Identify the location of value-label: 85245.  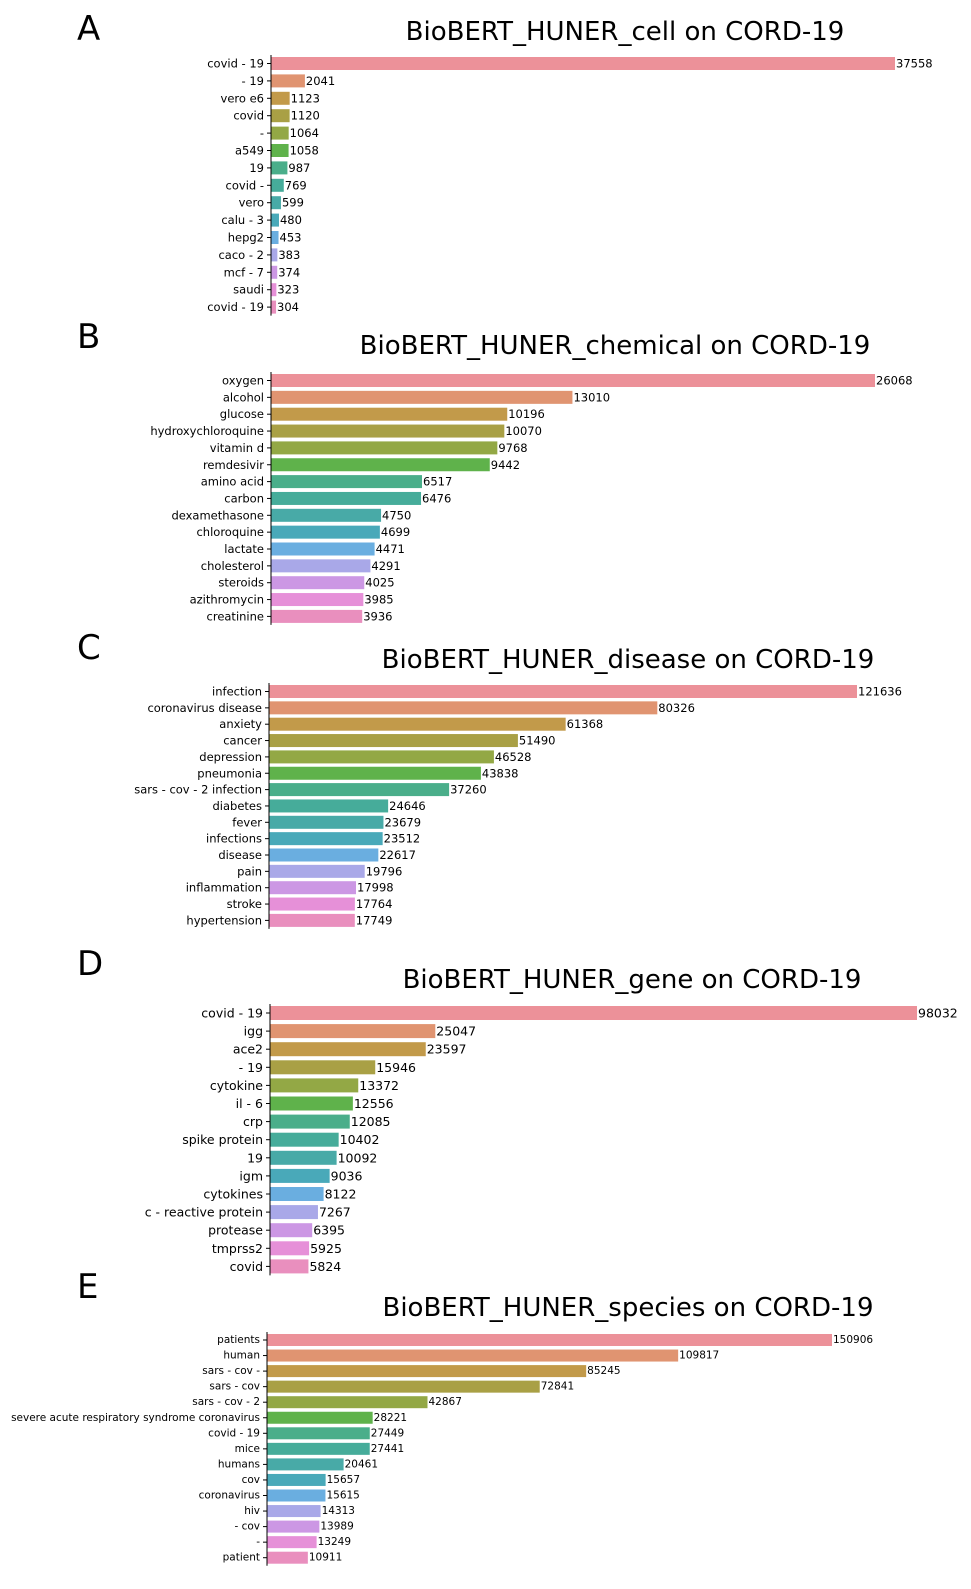
(603, 1371).